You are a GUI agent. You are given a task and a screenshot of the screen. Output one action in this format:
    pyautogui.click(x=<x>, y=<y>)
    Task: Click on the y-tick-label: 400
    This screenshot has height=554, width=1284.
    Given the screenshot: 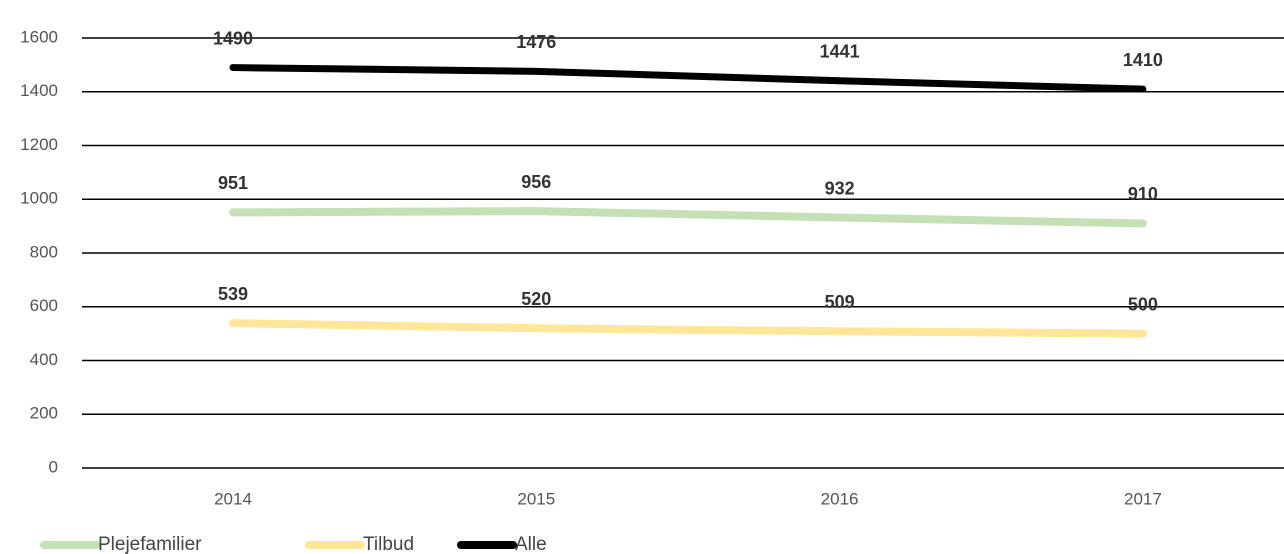 What is the action you would take?
    pyautogui.click(x=44, y=359)
    